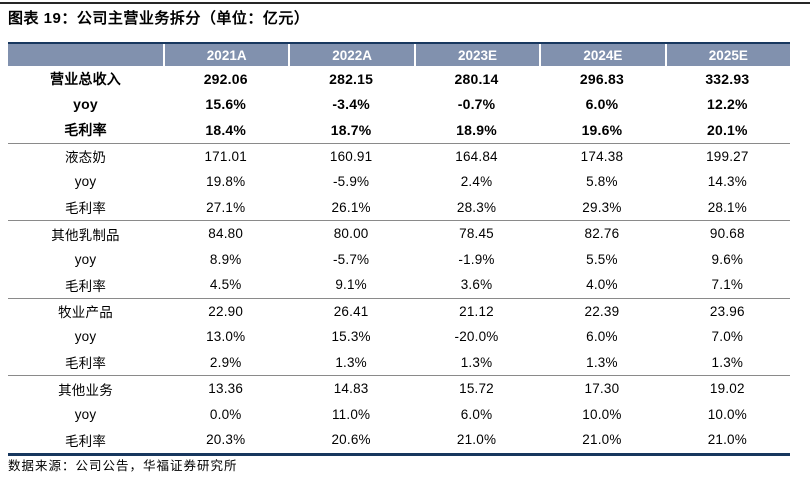  What do you see at coordinates (351, 234) in the screenshot?
I see `value-cell: 80.00` at bounding box center [351, 234].